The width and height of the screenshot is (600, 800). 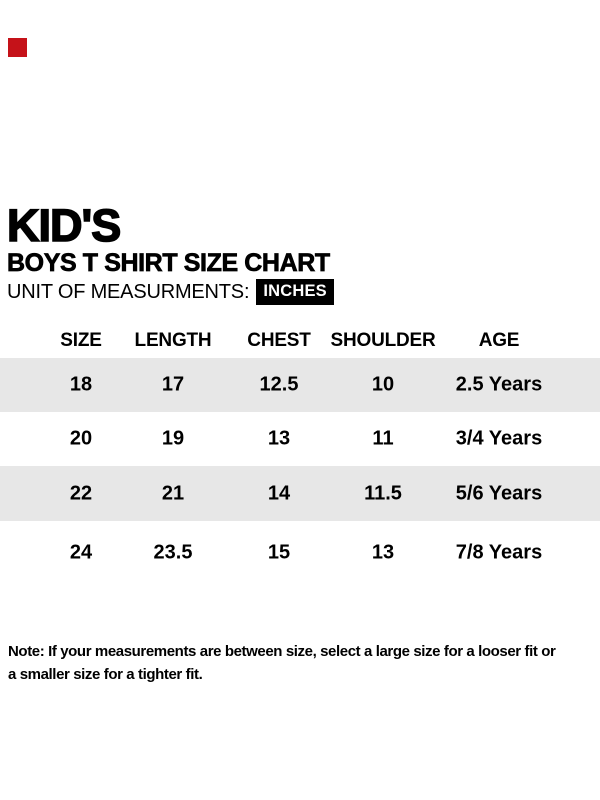 I want to click on cell-age: 3/4 Years, so click(x=499, y=438).